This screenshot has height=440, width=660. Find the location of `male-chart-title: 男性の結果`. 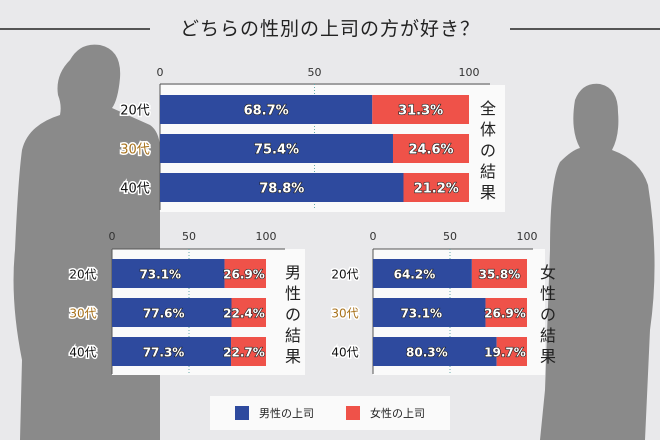

male-chart-title: 男性の結果 is located at coordinates (292, 314).